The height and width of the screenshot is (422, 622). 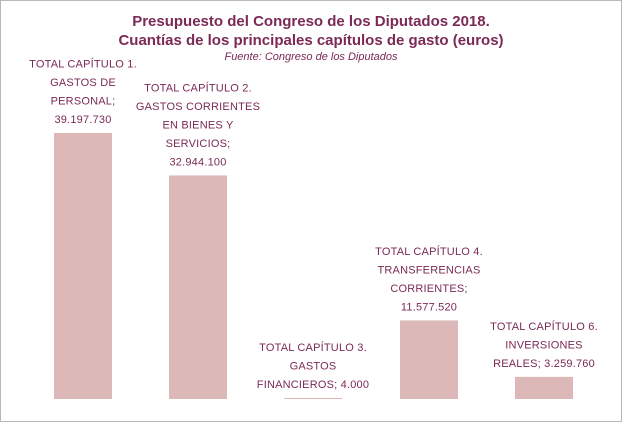 I want to click on data-label-2-line-2: GASTOS CORRIENTES, so click(x=198, y=107).